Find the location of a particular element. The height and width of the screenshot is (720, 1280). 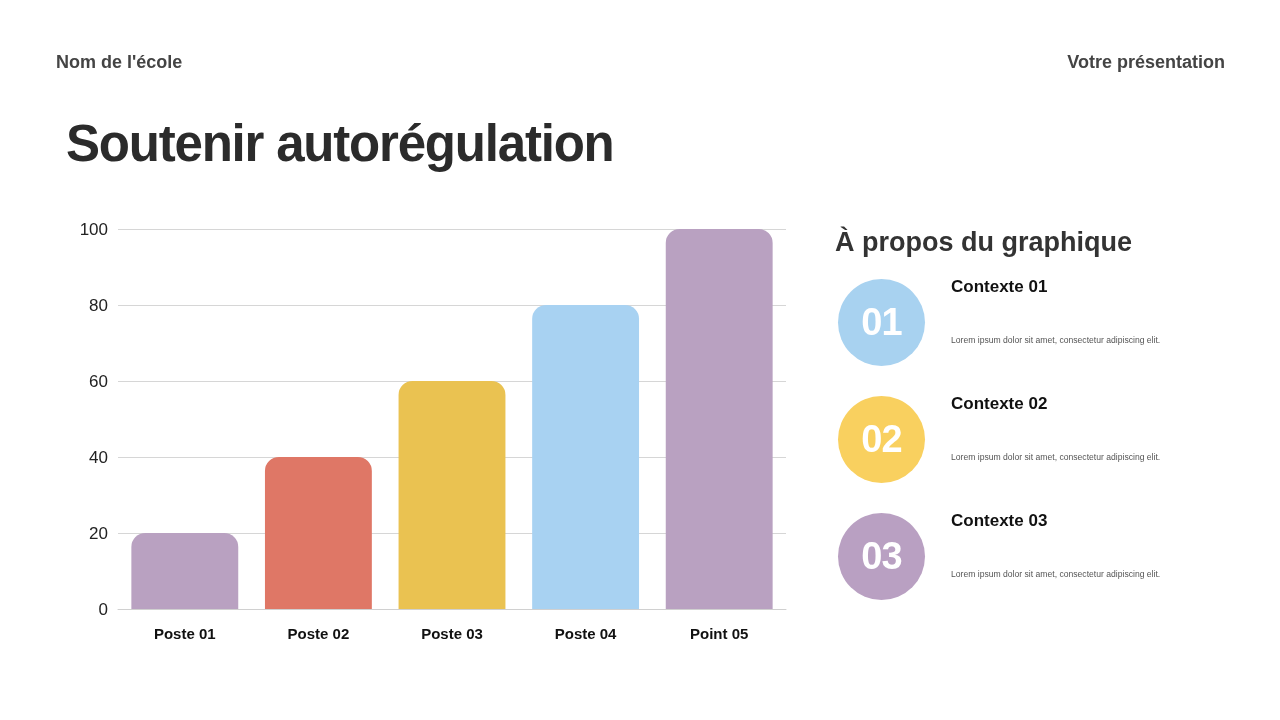

text: Contexte 02 is located at coordinates (999, 404).